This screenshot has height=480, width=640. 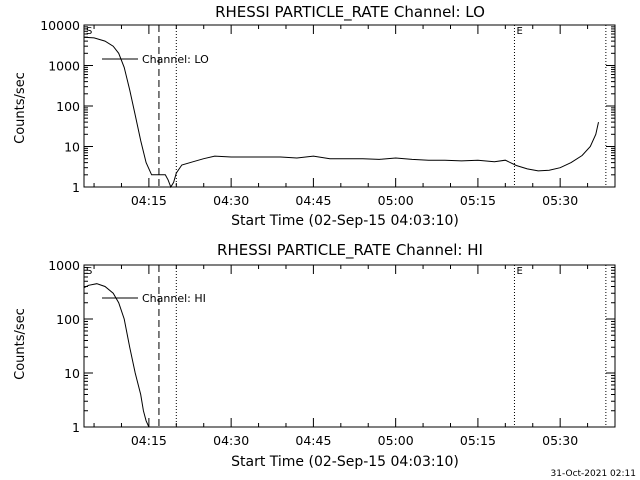 I want to click on legend-label: Channel: LO, so click(x=175, y=59).